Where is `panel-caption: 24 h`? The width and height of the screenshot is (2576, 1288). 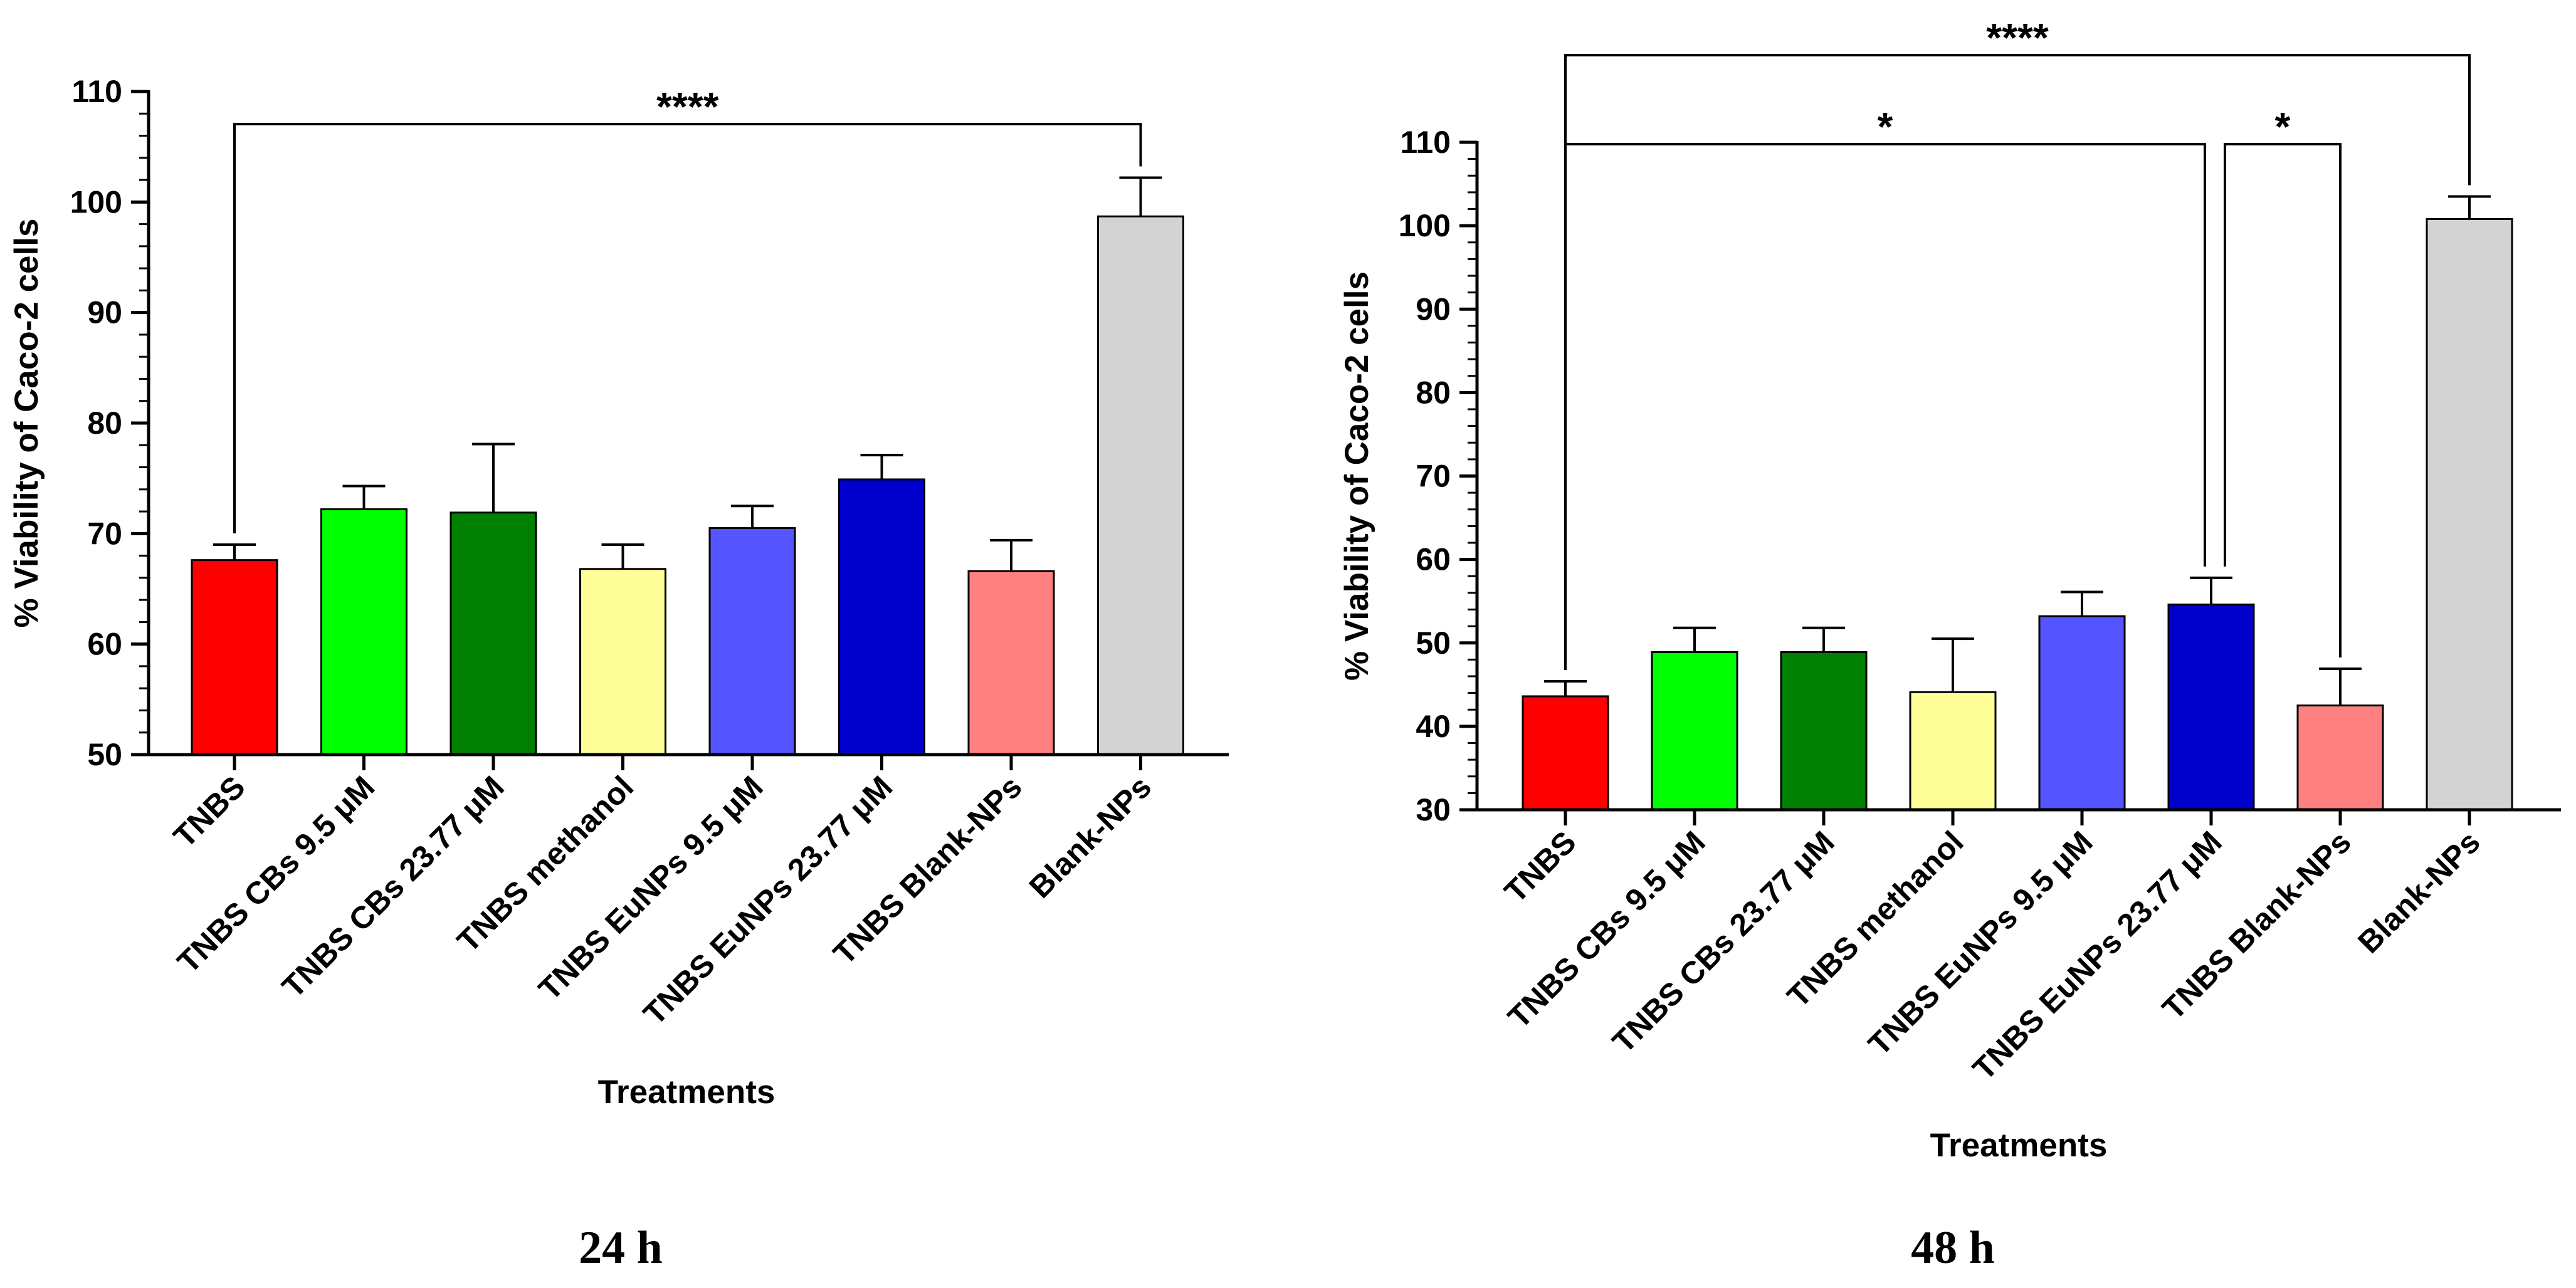 panel-caption: 24 h is located at coordinates (621, 1248).